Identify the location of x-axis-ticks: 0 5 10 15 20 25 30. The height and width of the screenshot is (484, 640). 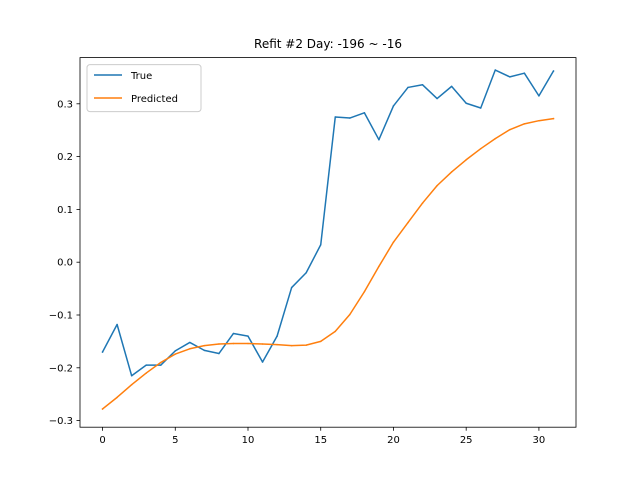
(322, 436).